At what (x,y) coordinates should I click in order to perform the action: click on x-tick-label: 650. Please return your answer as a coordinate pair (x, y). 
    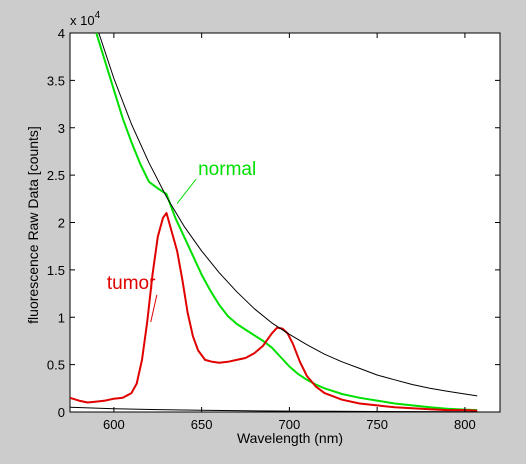
    Looking at the image, I should click on (202, 424).